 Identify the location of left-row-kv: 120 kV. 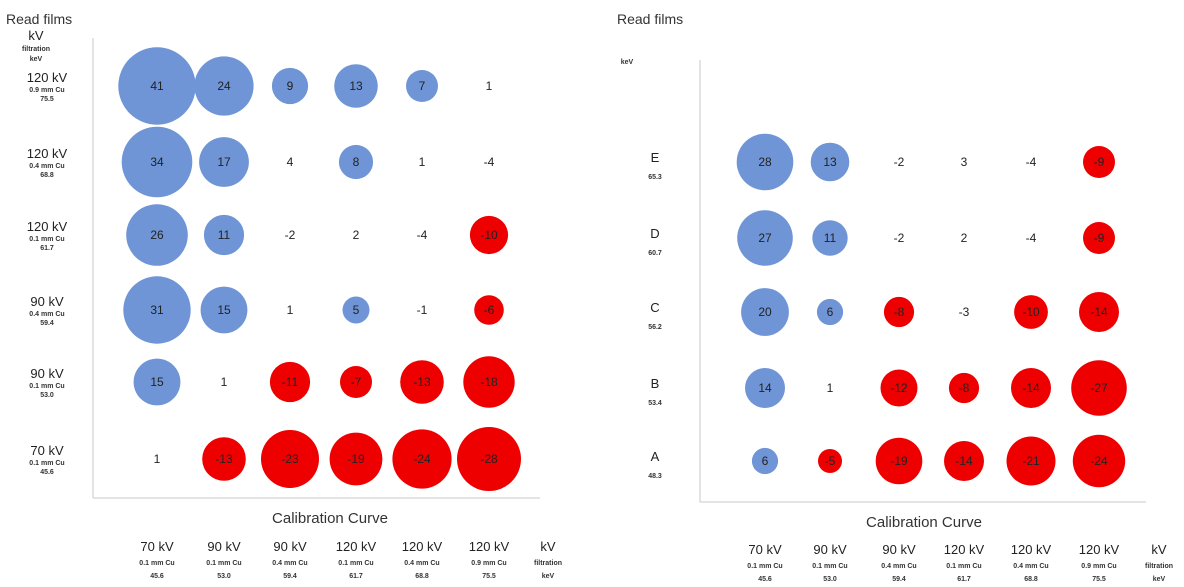
(47, 153).